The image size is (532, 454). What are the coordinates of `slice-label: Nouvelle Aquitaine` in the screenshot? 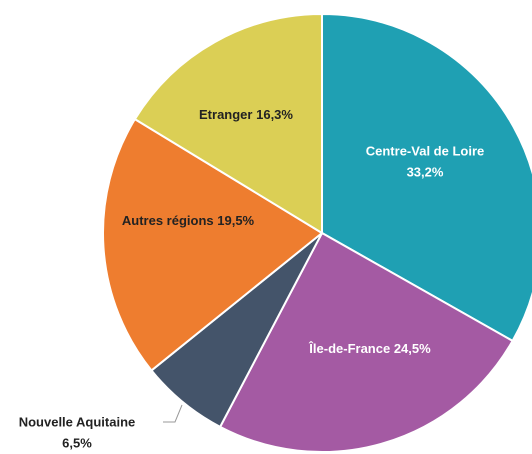 It's located at (77, 421).